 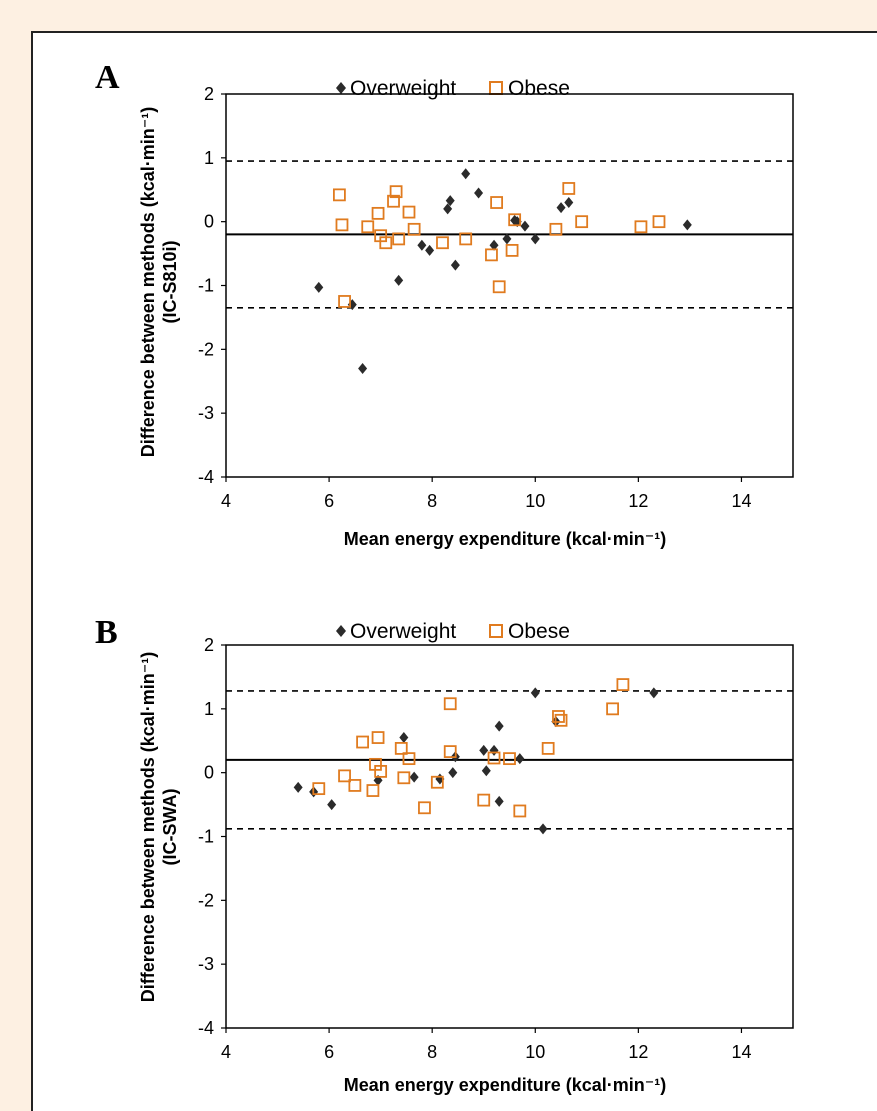 I want to click on x-tick-label: 12, so click(x=638, y=1052).